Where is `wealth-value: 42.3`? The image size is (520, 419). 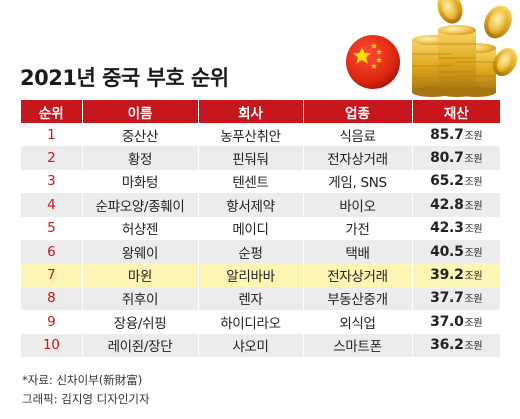
wealth-value: 42.3 is located at coordinates (447, 228).